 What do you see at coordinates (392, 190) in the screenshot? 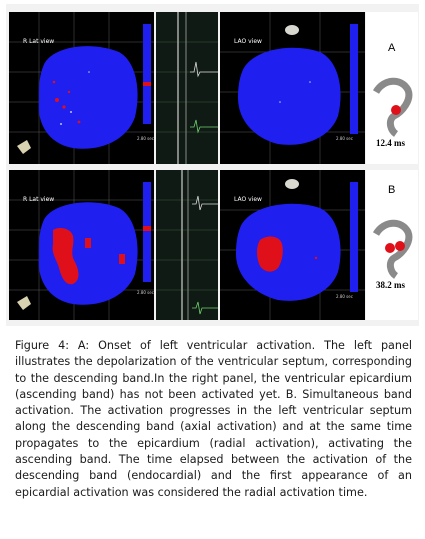
I see `panel-letter-b: B` at bounding box center [392, 190].